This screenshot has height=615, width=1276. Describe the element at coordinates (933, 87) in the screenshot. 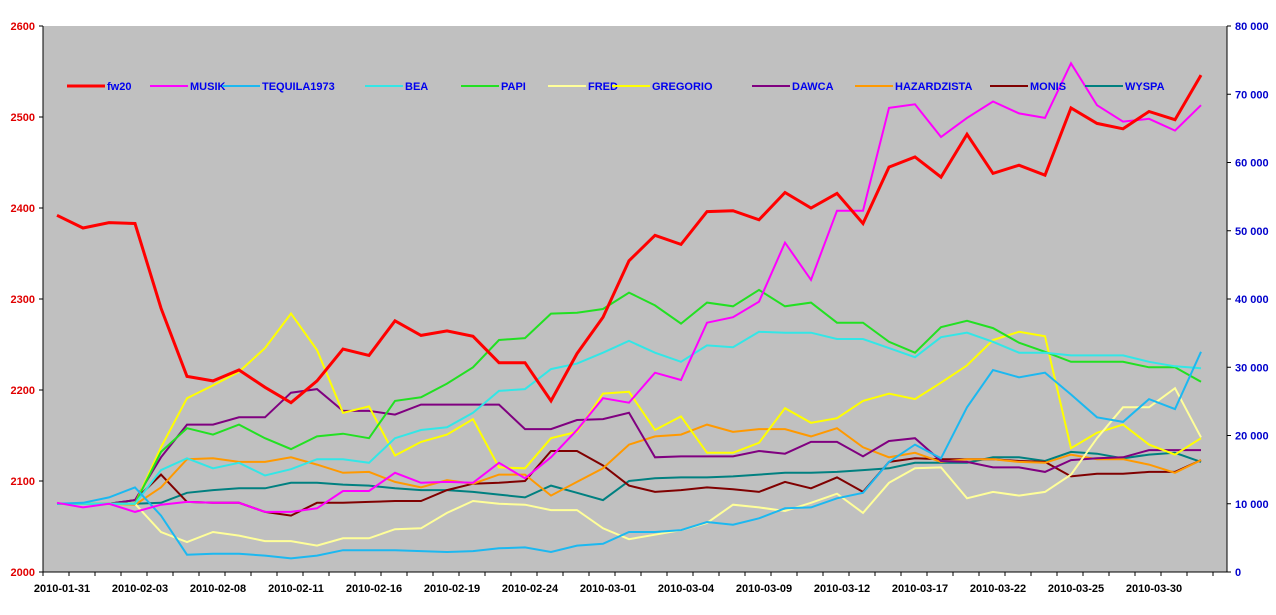

I see `legend-label: HAZARDZISTA` at that location.